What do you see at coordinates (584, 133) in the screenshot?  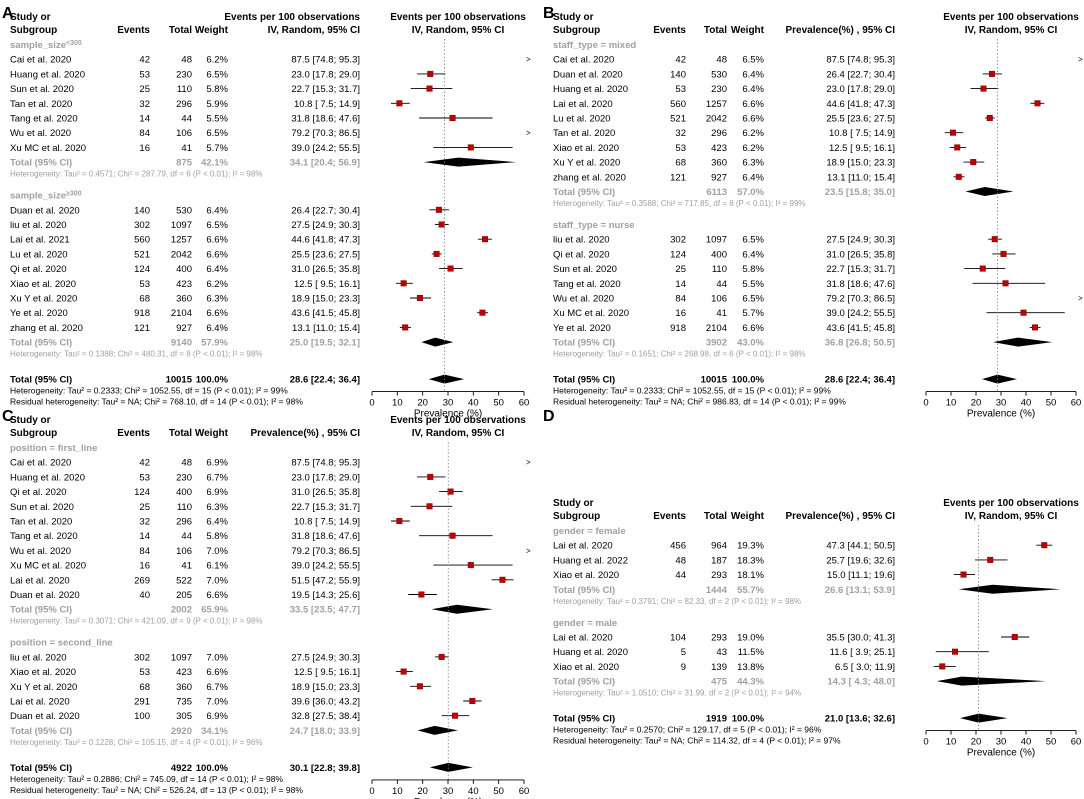 I see `study-name: Tan et al. 2020` at bounding box center [584, 133].